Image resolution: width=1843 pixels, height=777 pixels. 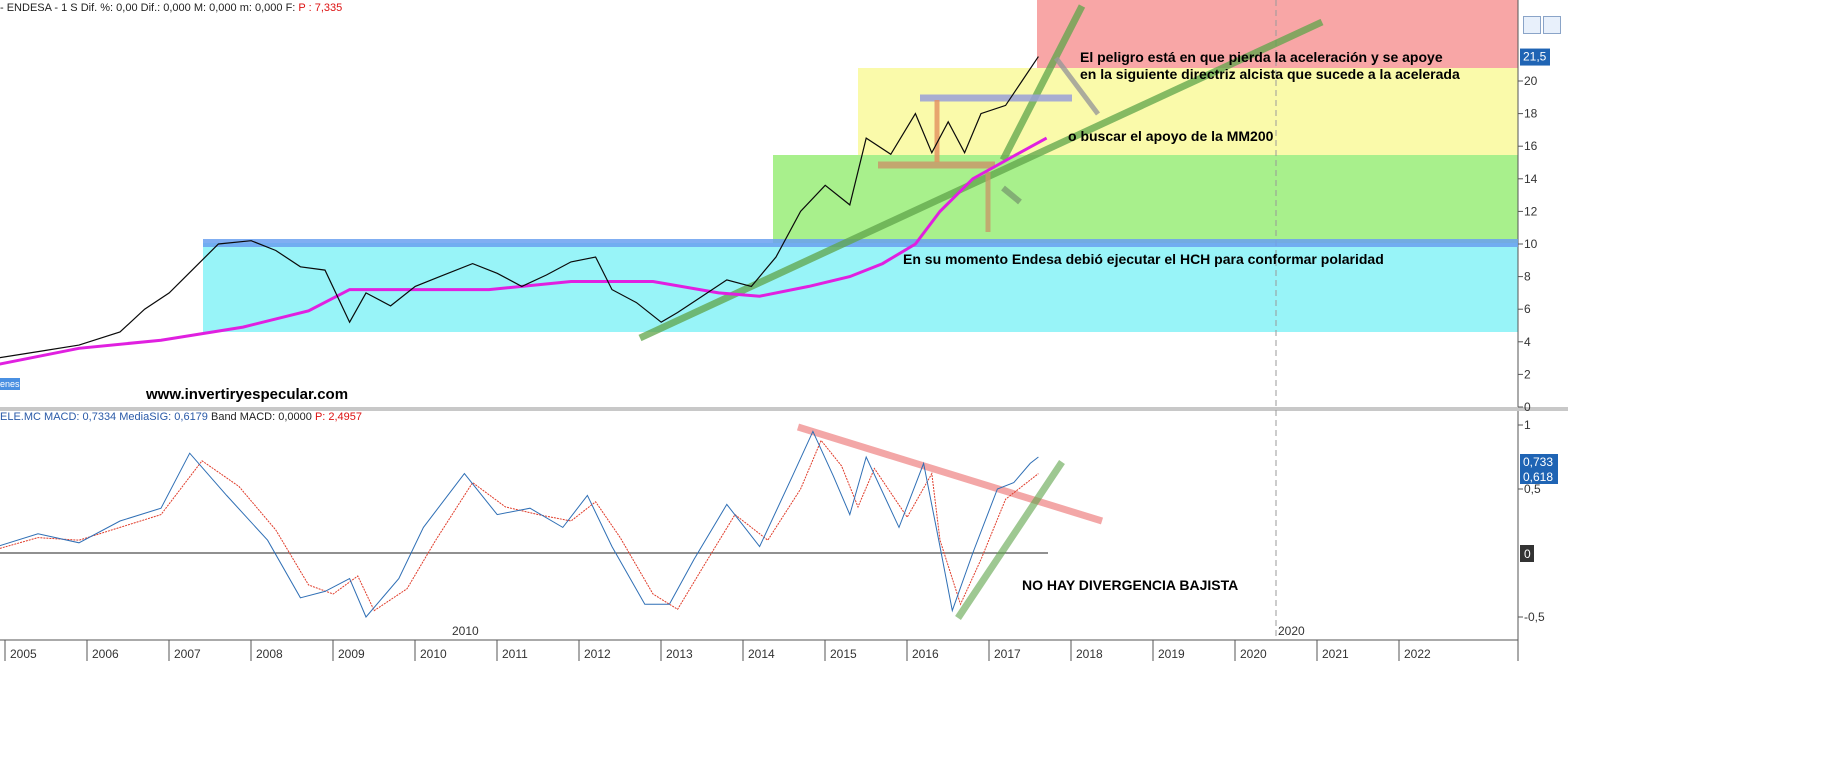 I want to click on year-tick-label: 2012, so click(x=597, y=654).